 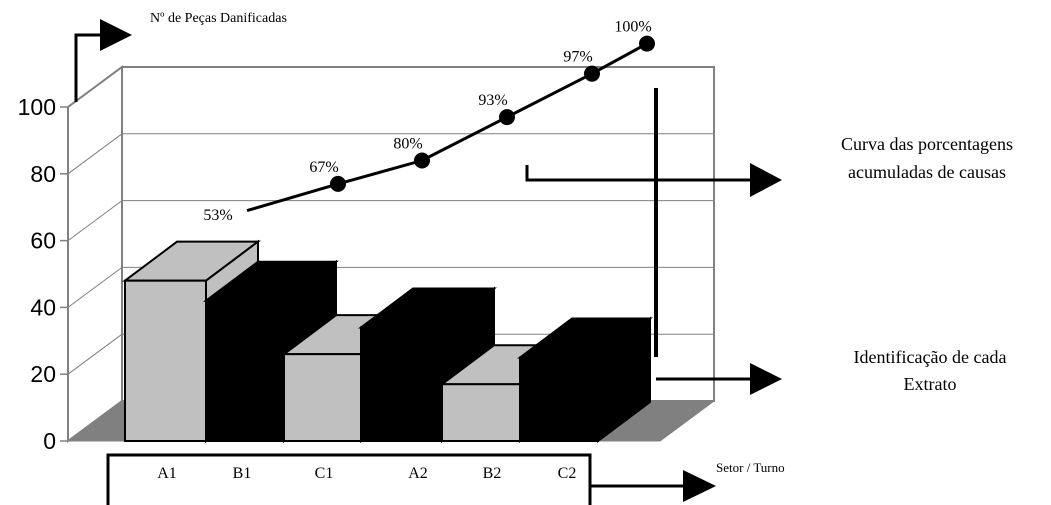 What do you see at coordinates (407, 144) in the screenshot?
I see `cumulative-label: 80%` at bounding box center [407, 144].